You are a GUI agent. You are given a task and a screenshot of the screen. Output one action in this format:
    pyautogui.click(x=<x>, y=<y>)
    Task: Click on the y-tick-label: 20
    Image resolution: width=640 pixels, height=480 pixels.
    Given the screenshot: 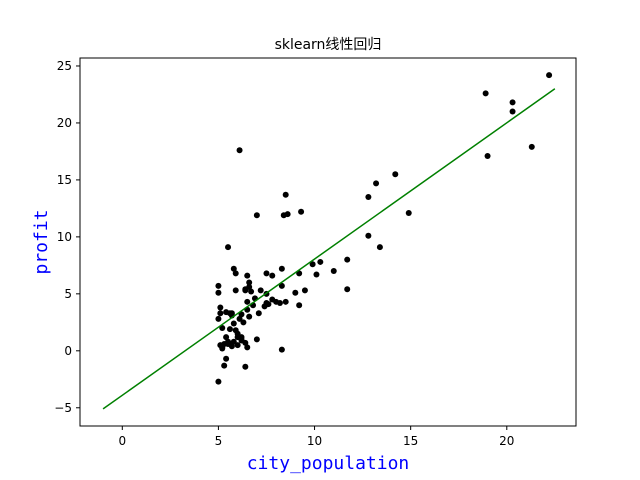 What is the action you would take?
    pyautogui.click(x=64, y=123)
    